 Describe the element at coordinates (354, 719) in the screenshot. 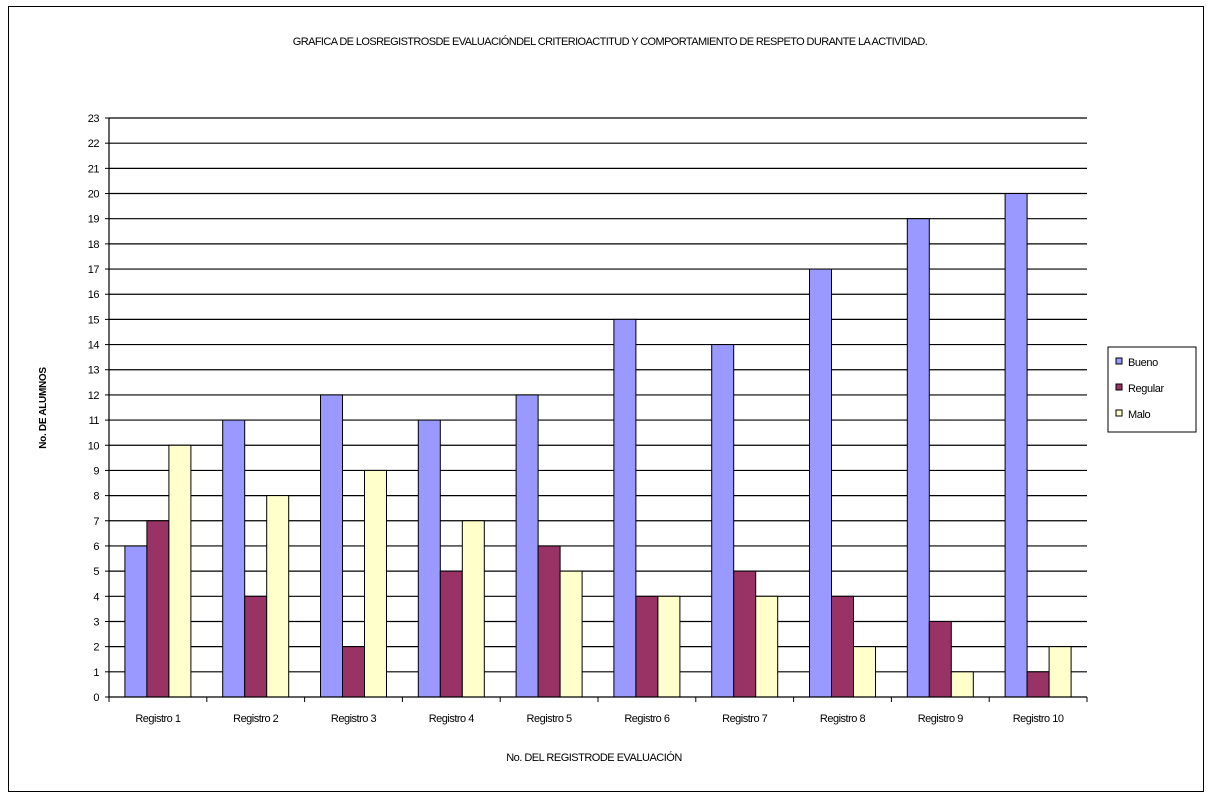

I see `x-tick-label: Registro 3` at that location.